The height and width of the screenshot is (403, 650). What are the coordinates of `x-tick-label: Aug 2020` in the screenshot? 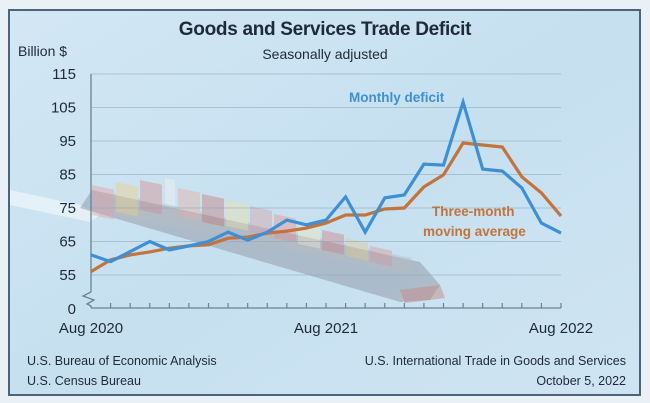 It's located at (91, 328).